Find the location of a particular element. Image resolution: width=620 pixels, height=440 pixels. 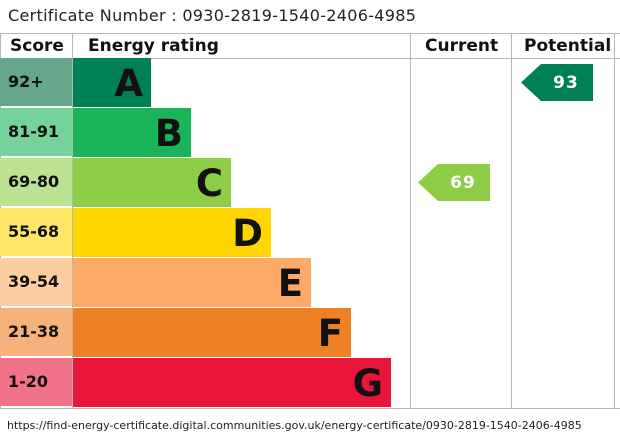

score-header: Score is located at coordinates (37, 46).